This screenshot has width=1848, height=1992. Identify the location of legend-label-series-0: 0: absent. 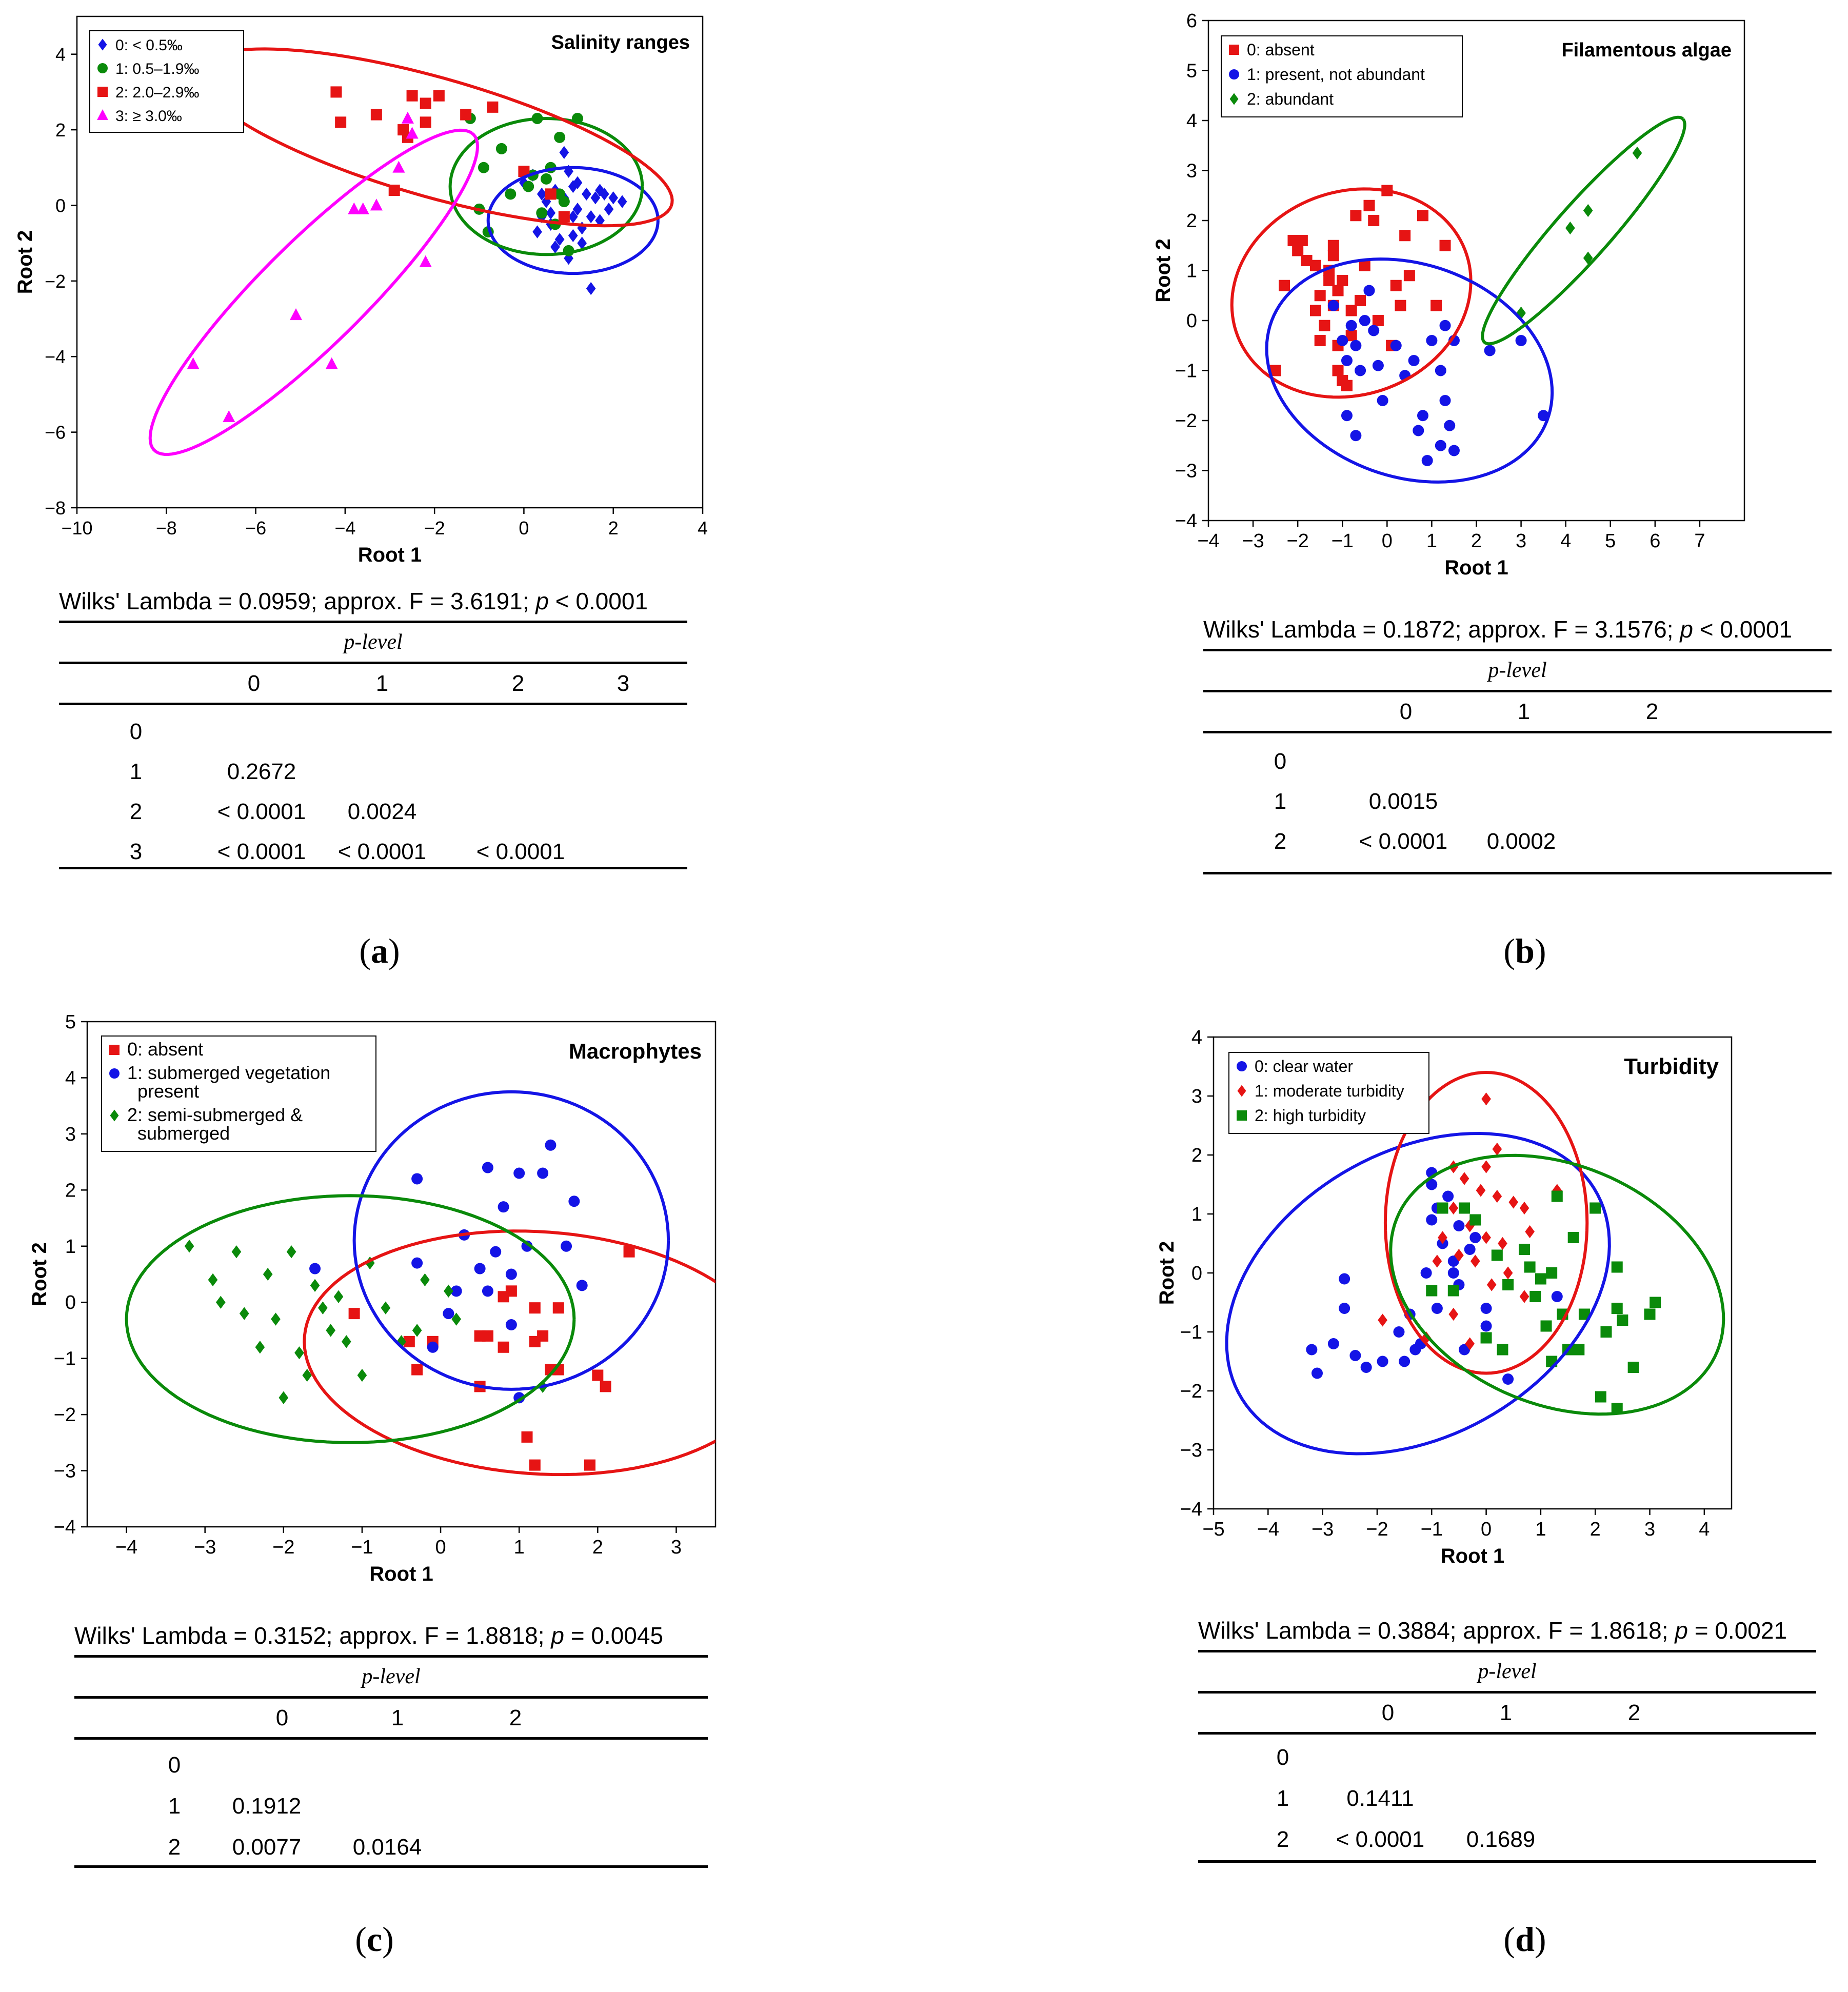
(165, 1049).